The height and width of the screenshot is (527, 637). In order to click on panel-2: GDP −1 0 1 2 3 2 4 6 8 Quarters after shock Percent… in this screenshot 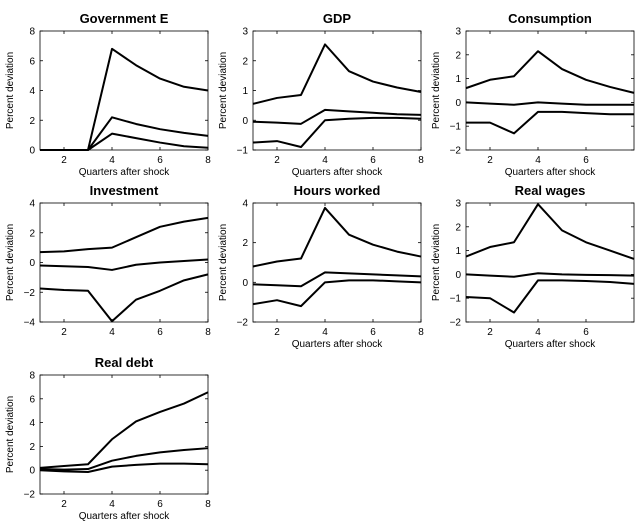, I will do `click(321, 94)`.